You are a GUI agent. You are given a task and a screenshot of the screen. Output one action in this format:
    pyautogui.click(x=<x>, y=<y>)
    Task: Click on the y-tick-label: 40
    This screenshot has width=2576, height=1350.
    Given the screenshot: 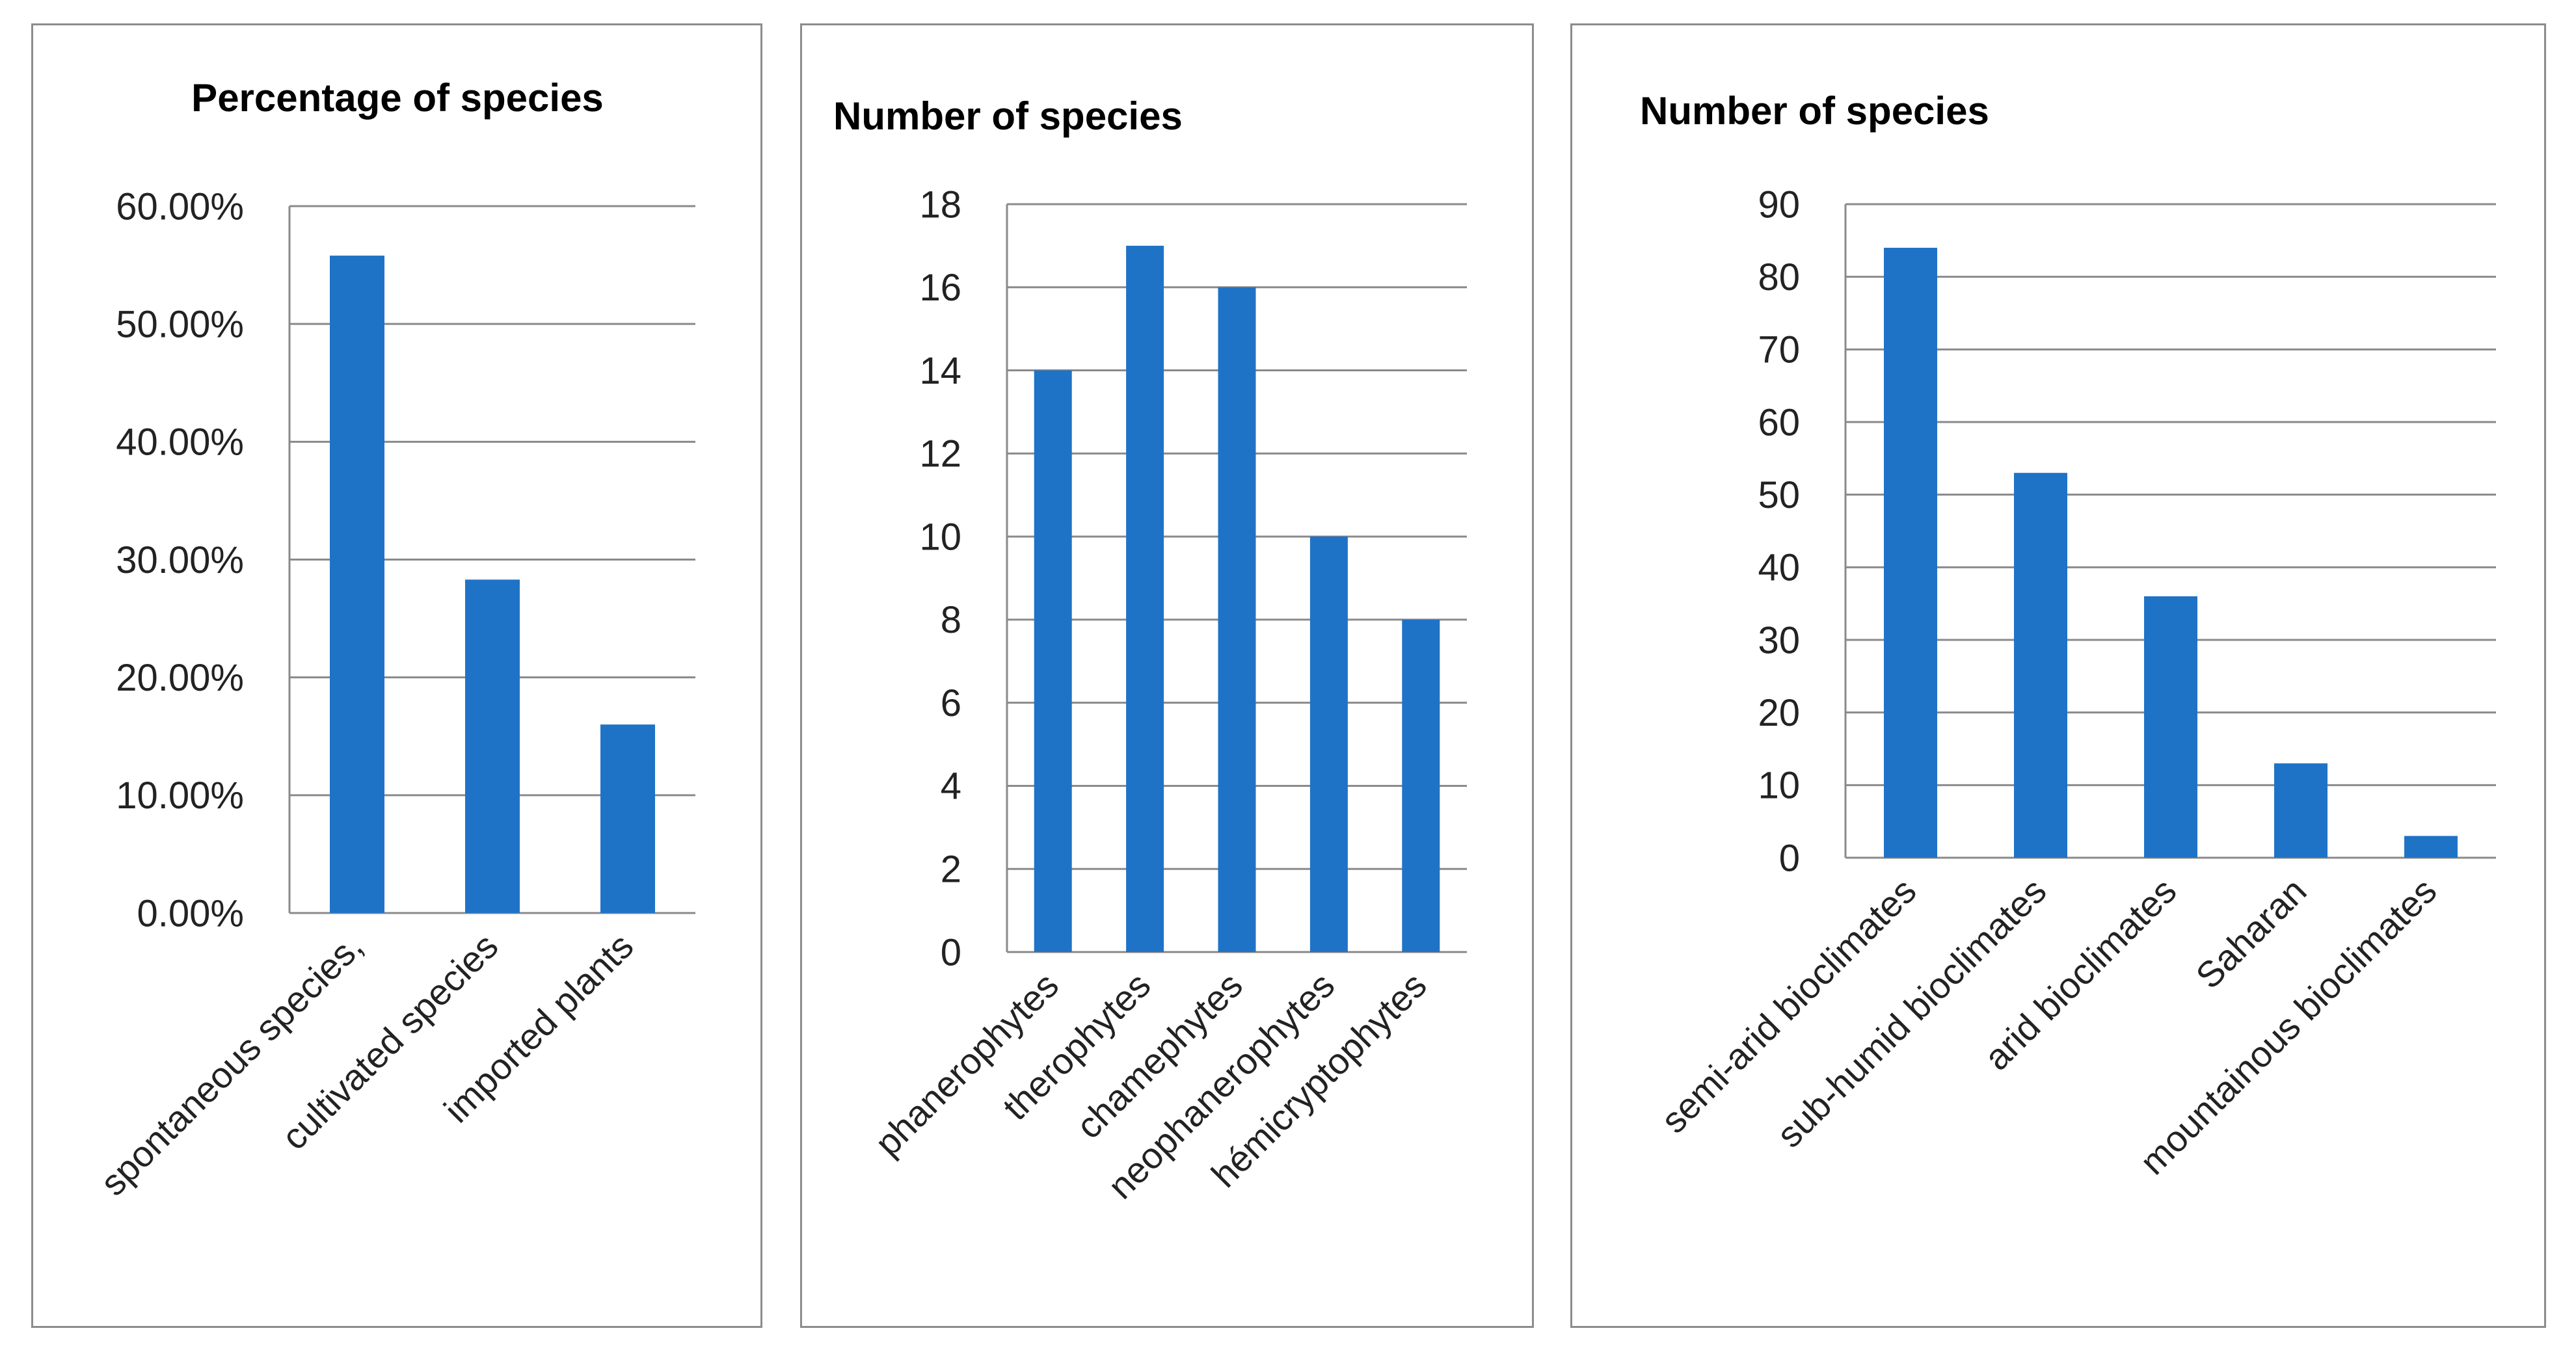 What is the action you would take?
    pyautogui.click(x=1779, y=568)
    